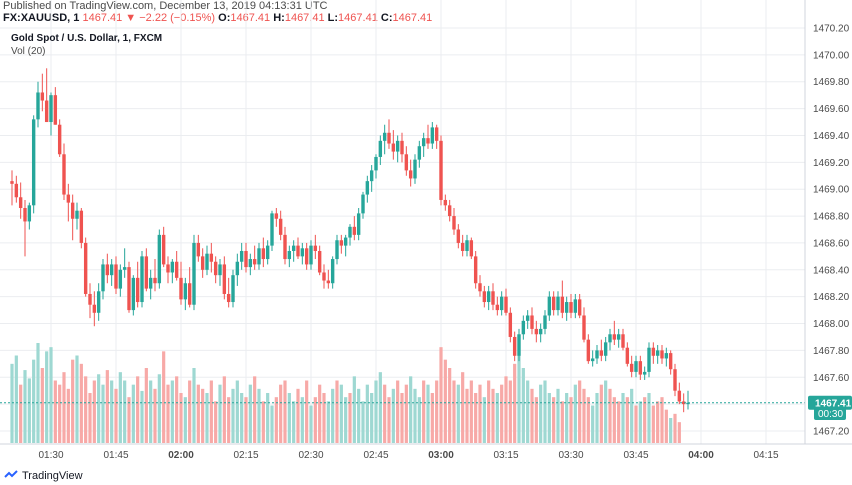  Describe the element at coordinates (505, 455) in the screenshot. I see `time-tick-label: 03:15` at that location.